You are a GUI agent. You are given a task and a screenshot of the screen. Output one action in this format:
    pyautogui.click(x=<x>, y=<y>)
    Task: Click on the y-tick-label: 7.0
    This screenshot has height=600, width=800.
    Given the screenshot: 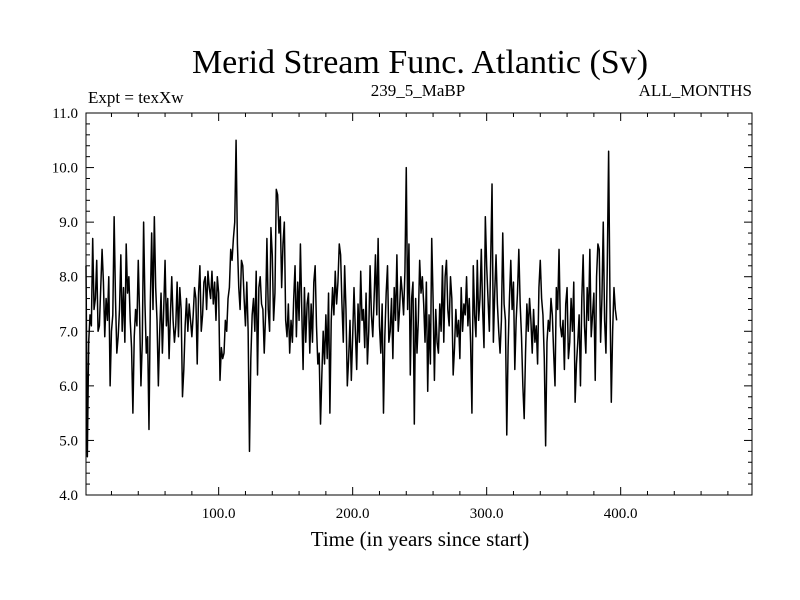 What is the action you would take?
    pyautogui.click(x=68, y=332)
    